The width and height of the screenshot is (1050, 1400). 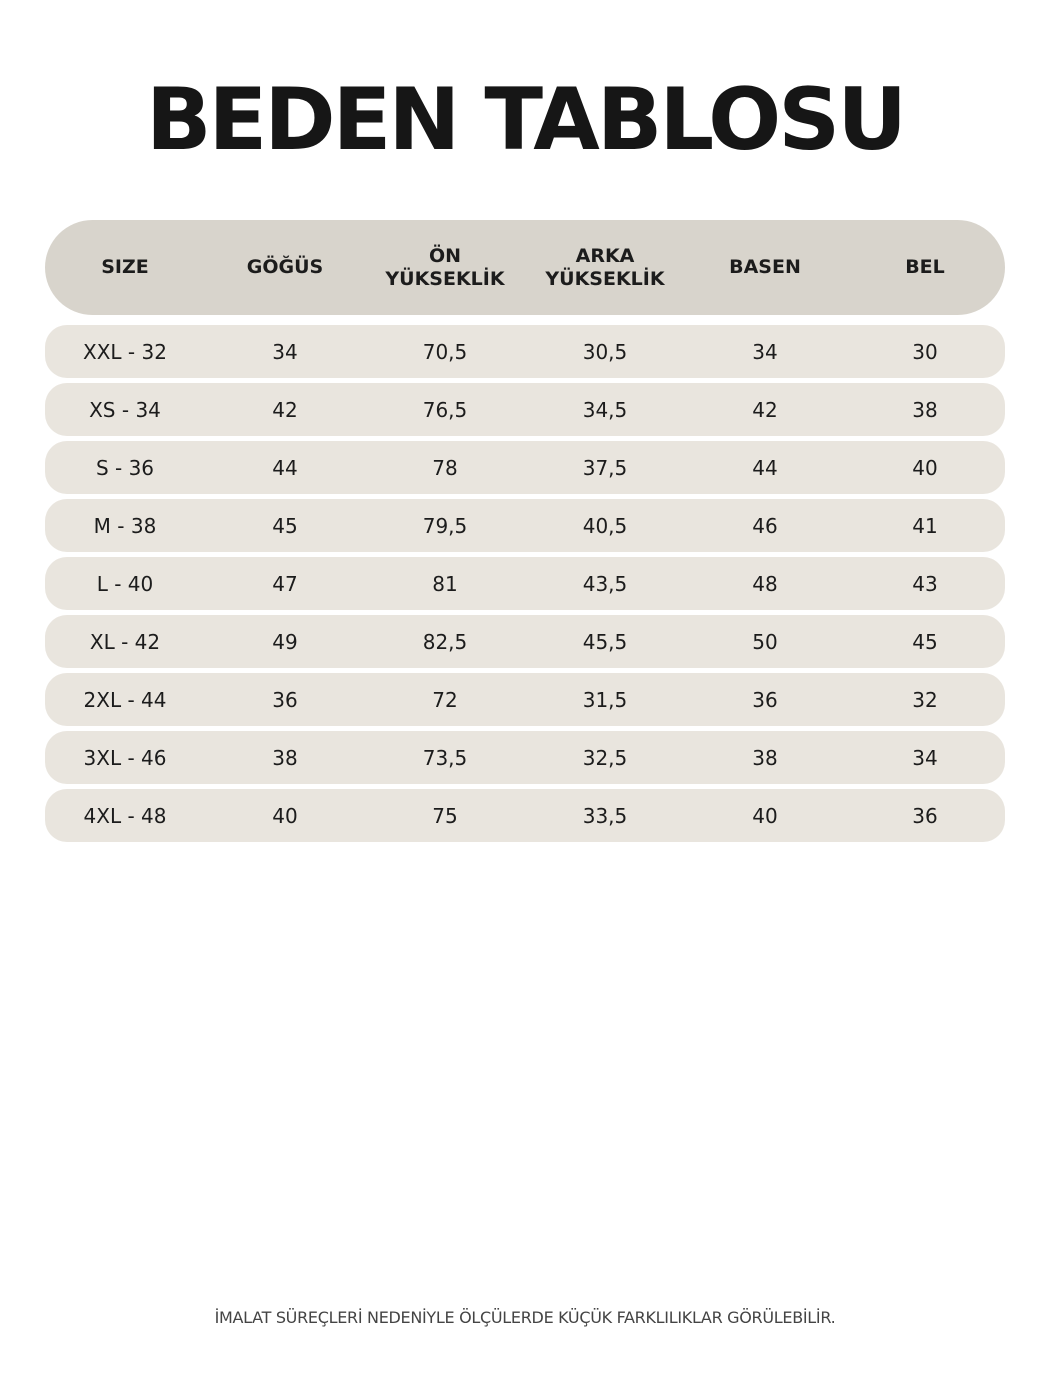 What do you see at coordinates (925, 351) in the screenshot?
I see `table-cell: 30` at bounding box center [925, 351].